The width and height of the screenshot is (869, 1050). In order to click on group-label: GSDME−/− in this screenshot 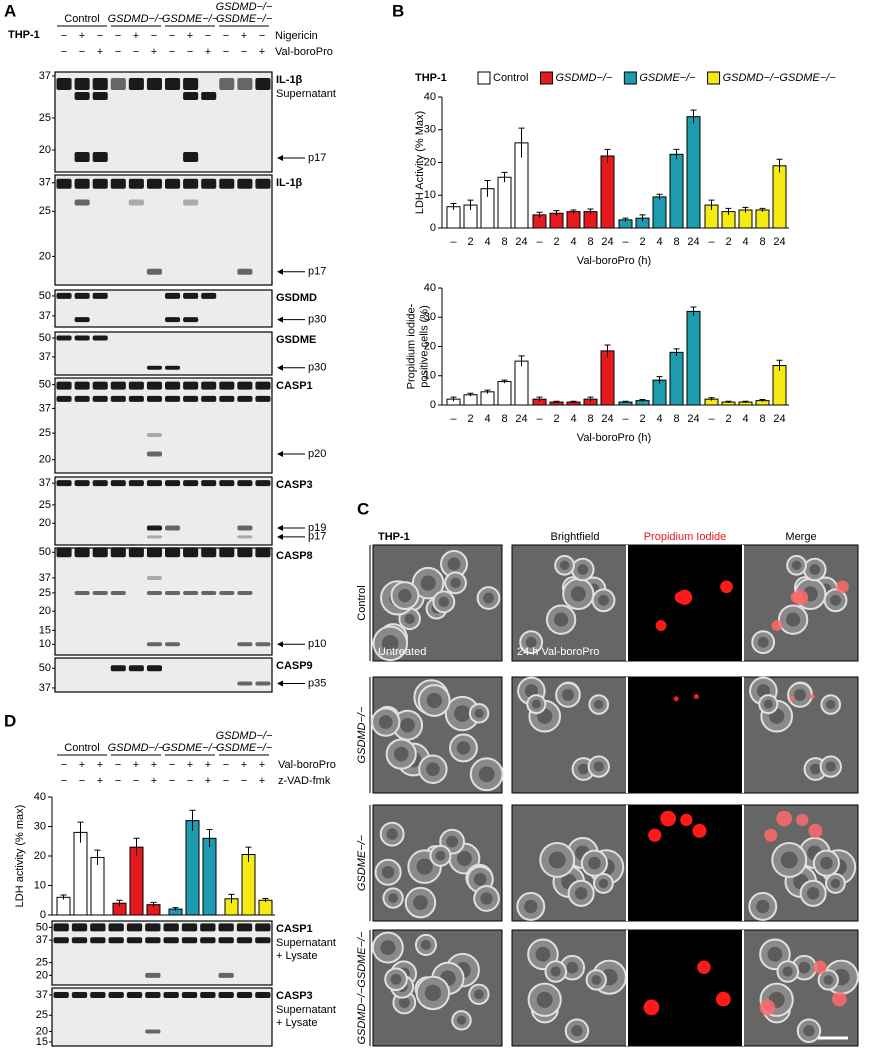, I will do `click(190, 19)`.